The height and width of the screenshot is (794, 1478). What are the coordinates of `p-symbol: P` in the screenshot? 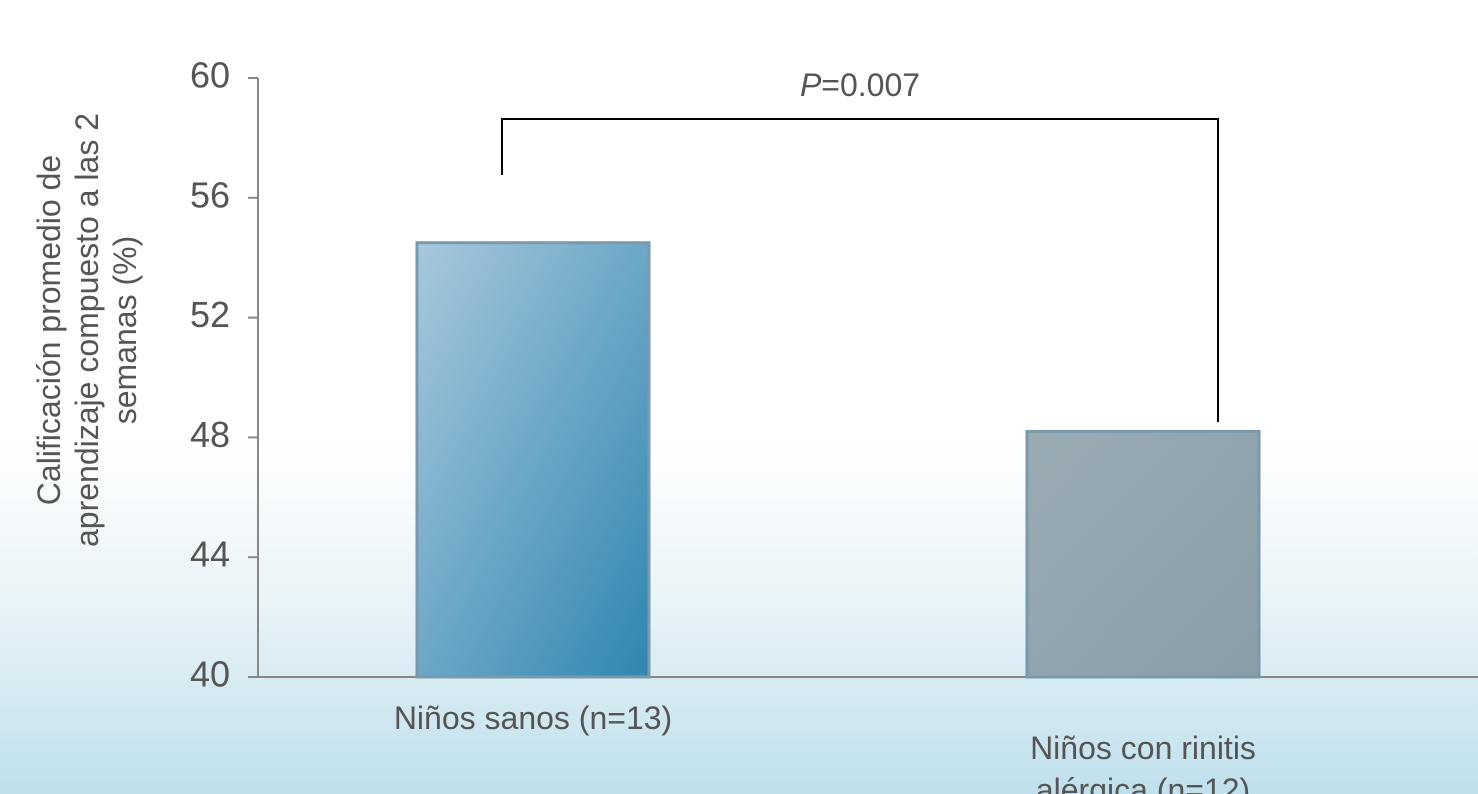 It's located at (811, 85).